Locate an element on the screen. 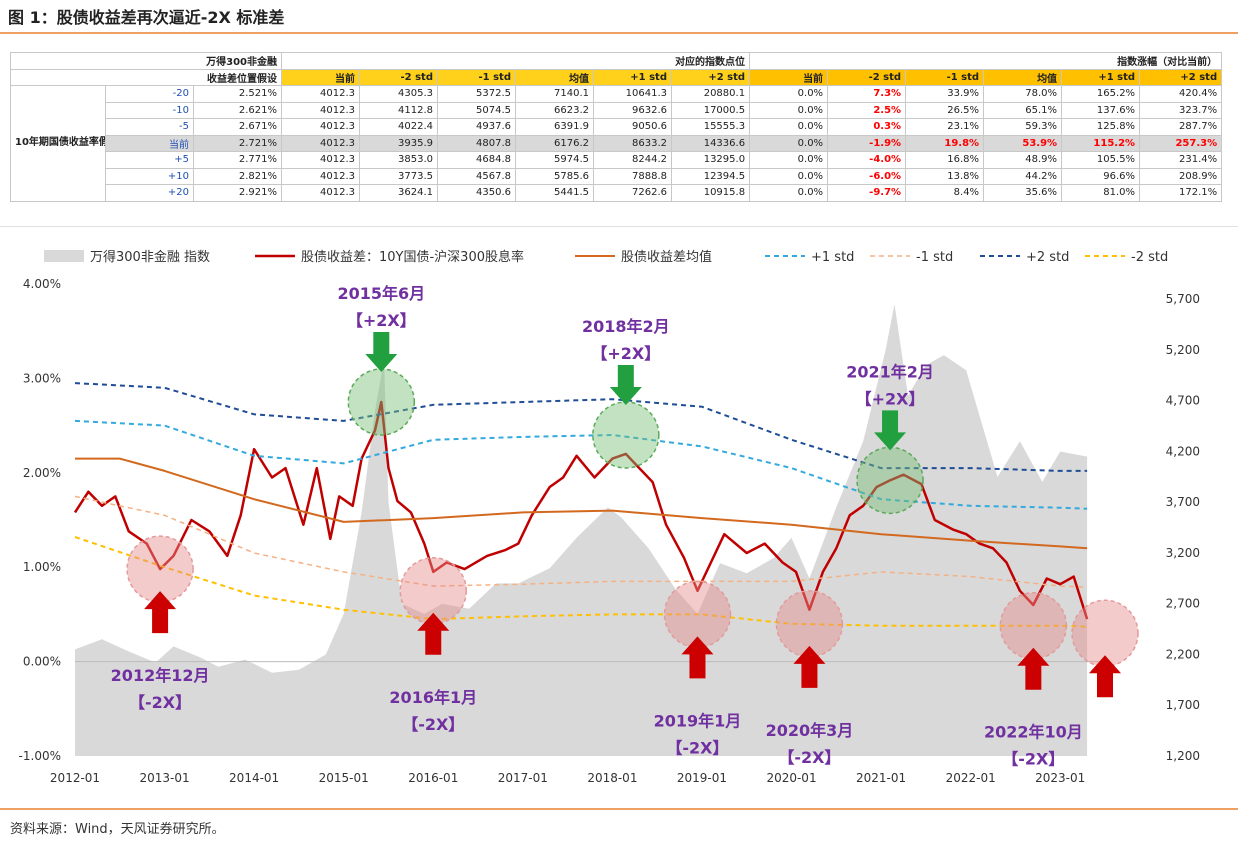 The height and width of the screenshot is (846, 1254). index-point: 7140.1 is located at coordinates (554, 94).